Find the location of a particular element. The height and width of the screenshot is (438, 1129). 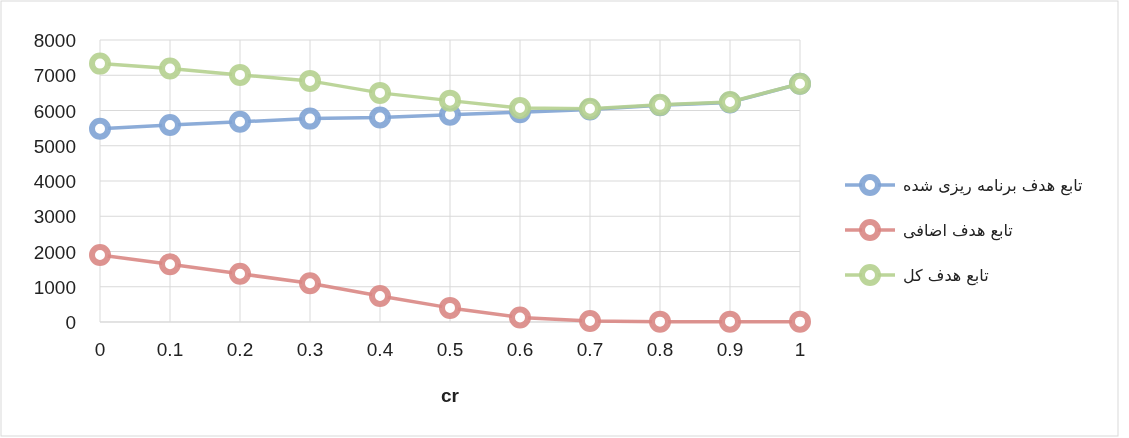

legend-label: تابع هدف برنامه ریزی شده is located at coordinates (993, 186).